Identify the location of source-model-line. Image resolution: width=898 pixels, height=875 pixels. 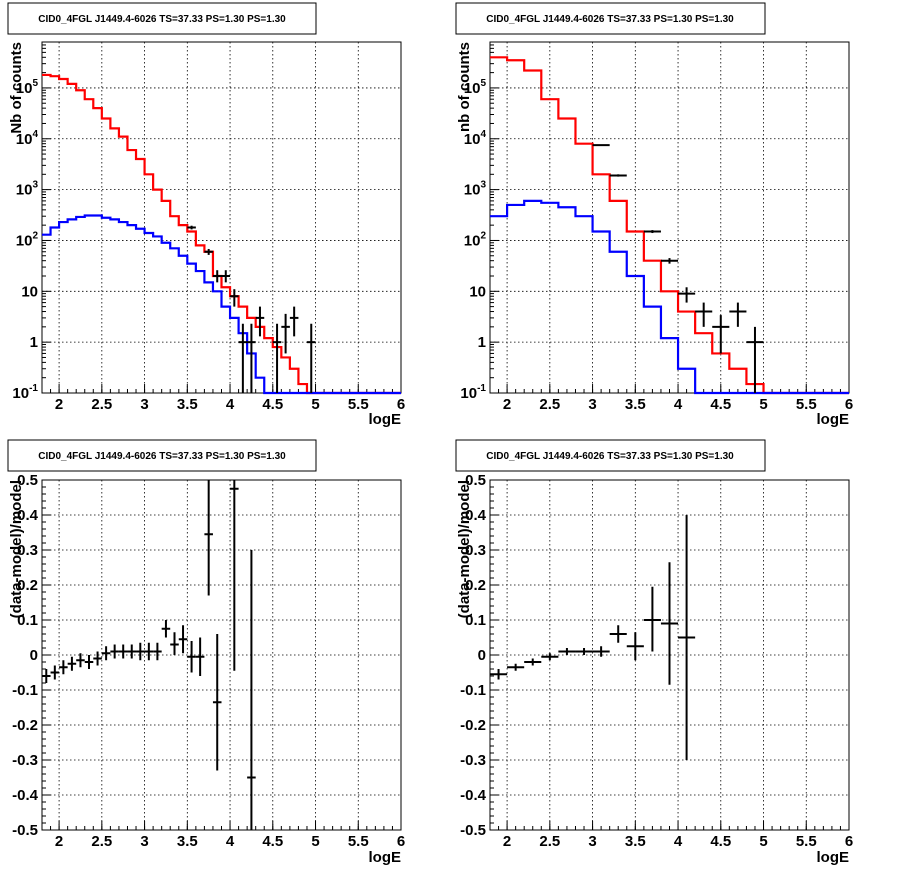
(221, 304).